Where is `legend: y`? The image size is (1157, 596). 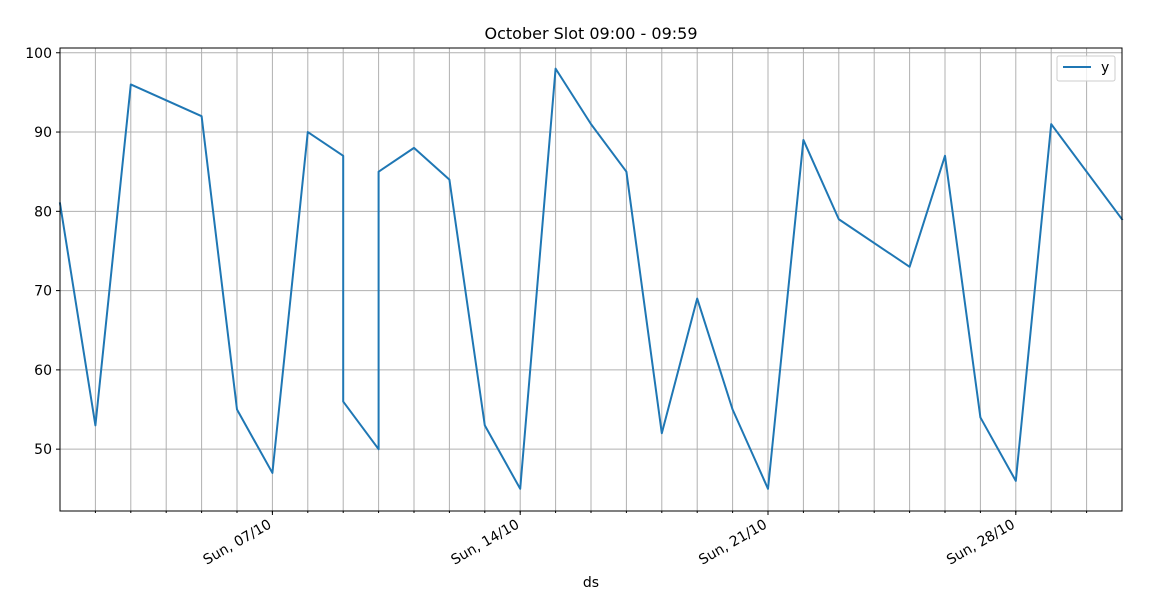
legend: y is located at coordinates (1086, 68).